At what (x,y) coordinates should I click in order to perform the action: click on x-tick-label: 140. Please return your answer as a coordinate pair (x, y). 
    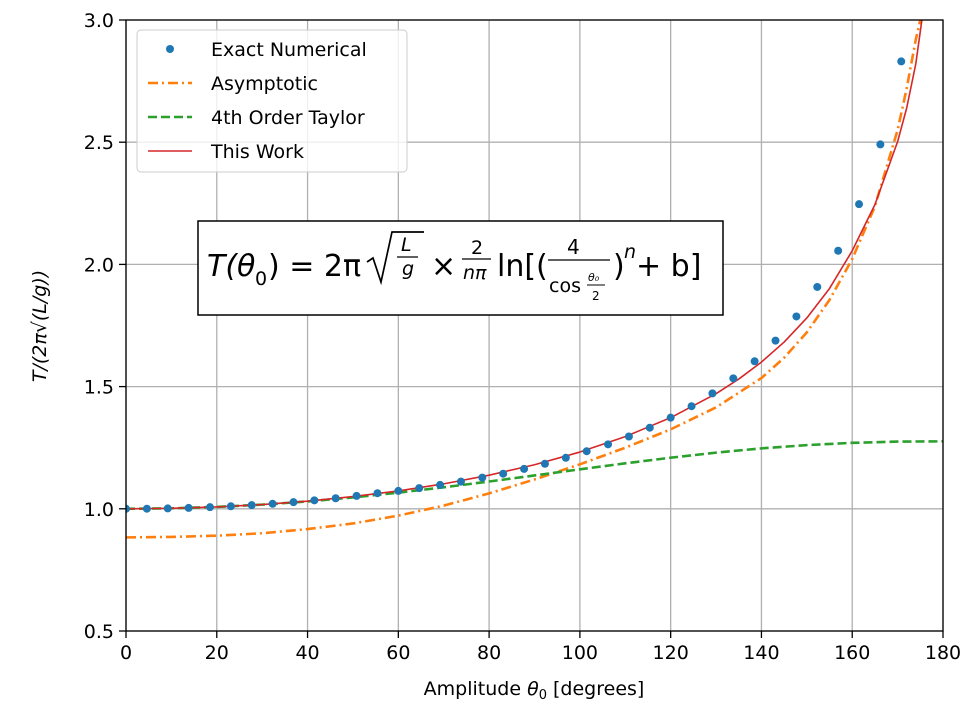
    Looking at the image, I should click on (761, 653).